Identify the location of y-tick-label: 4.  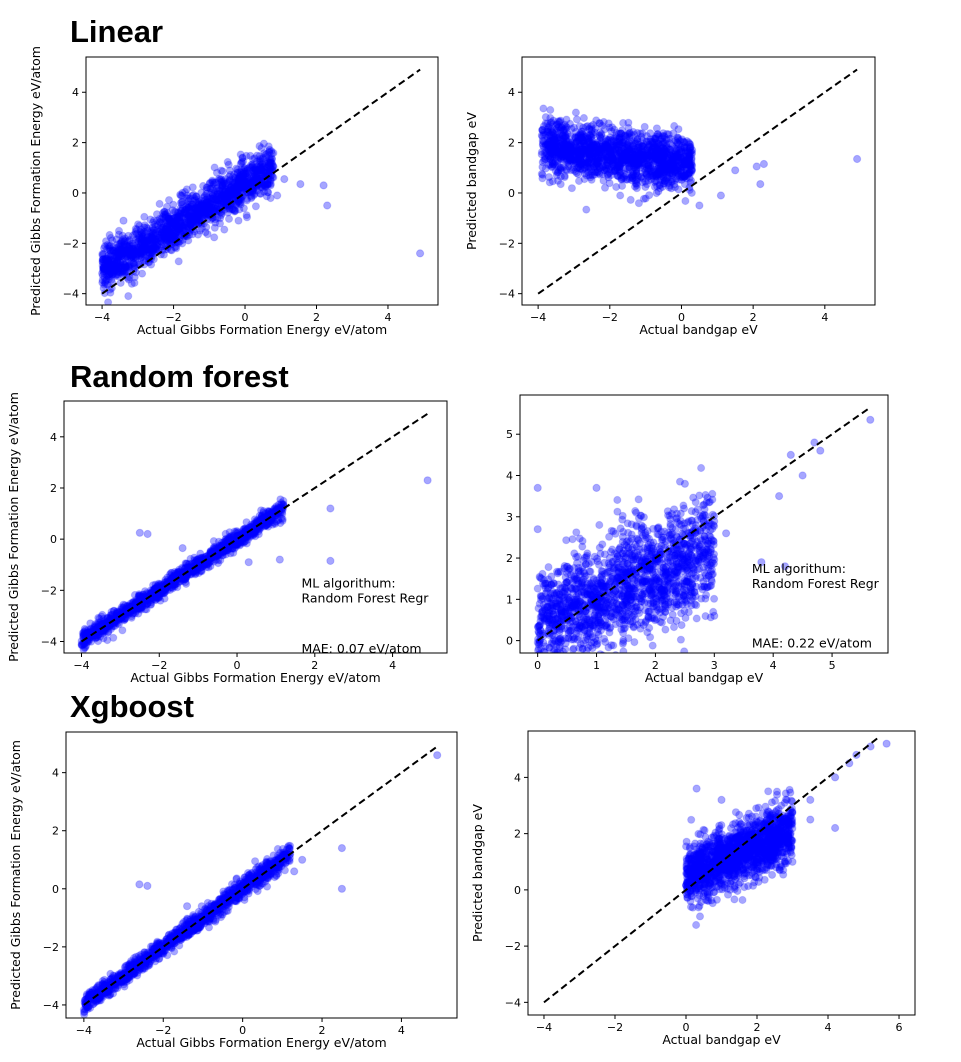
(511, 92).